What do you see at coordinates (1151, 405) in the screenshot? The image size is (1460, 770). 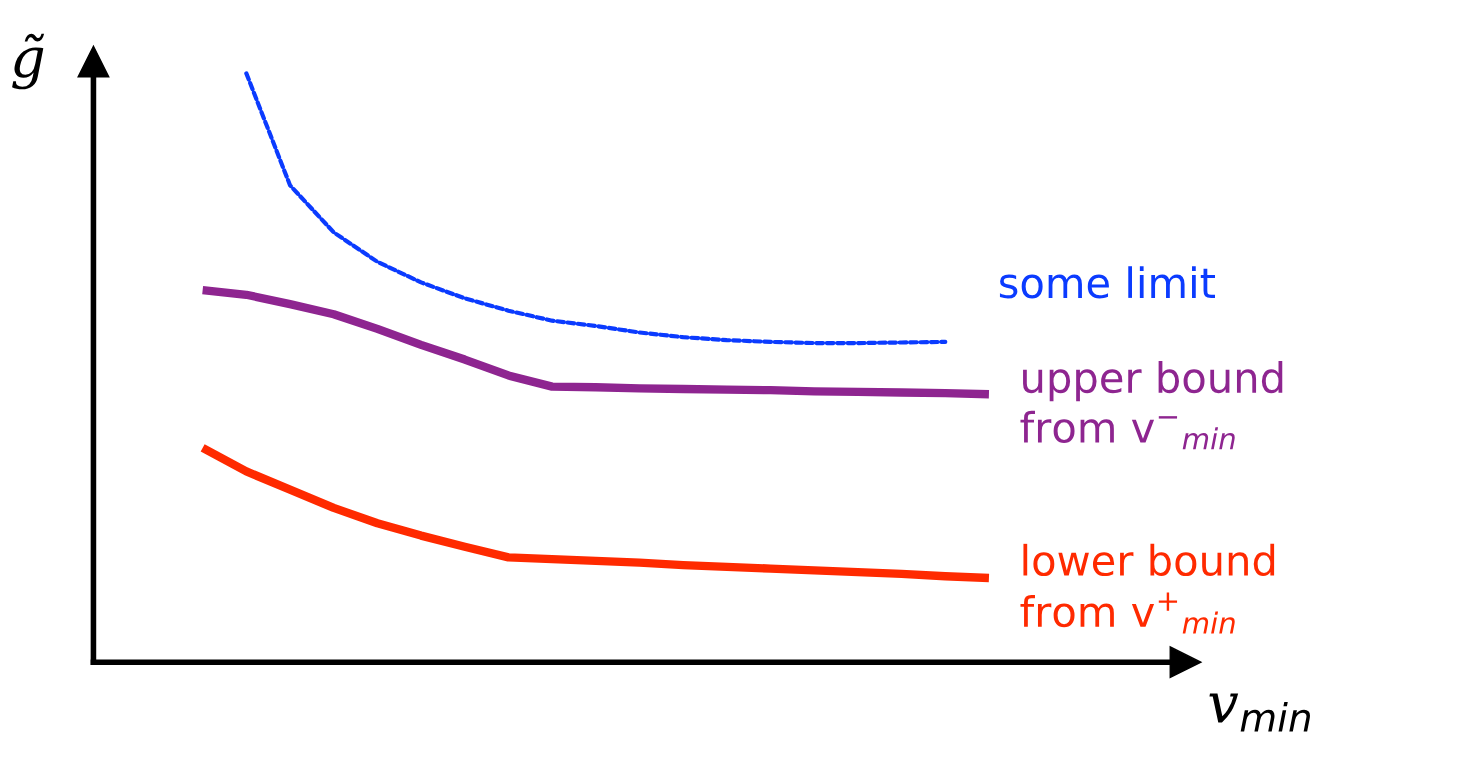 I see `series-label: upper bound from v$^{−}$$_{min}$` at bounding box center [1151, 405].